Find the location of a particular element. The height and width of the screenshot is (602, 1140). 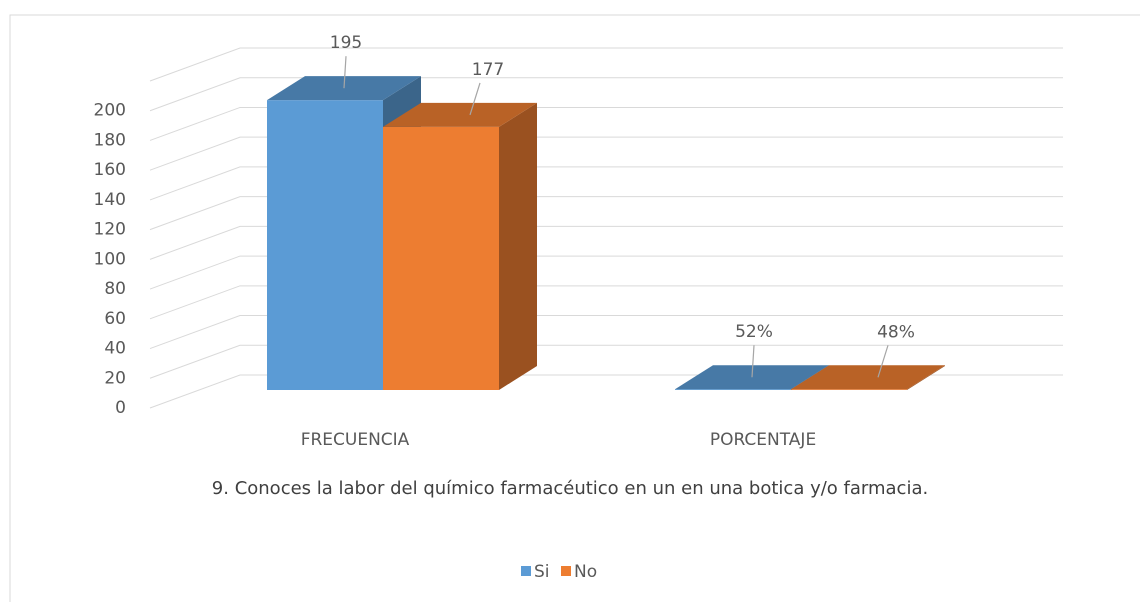

y-tick-label: 200 is located at coordinates (110, 111).